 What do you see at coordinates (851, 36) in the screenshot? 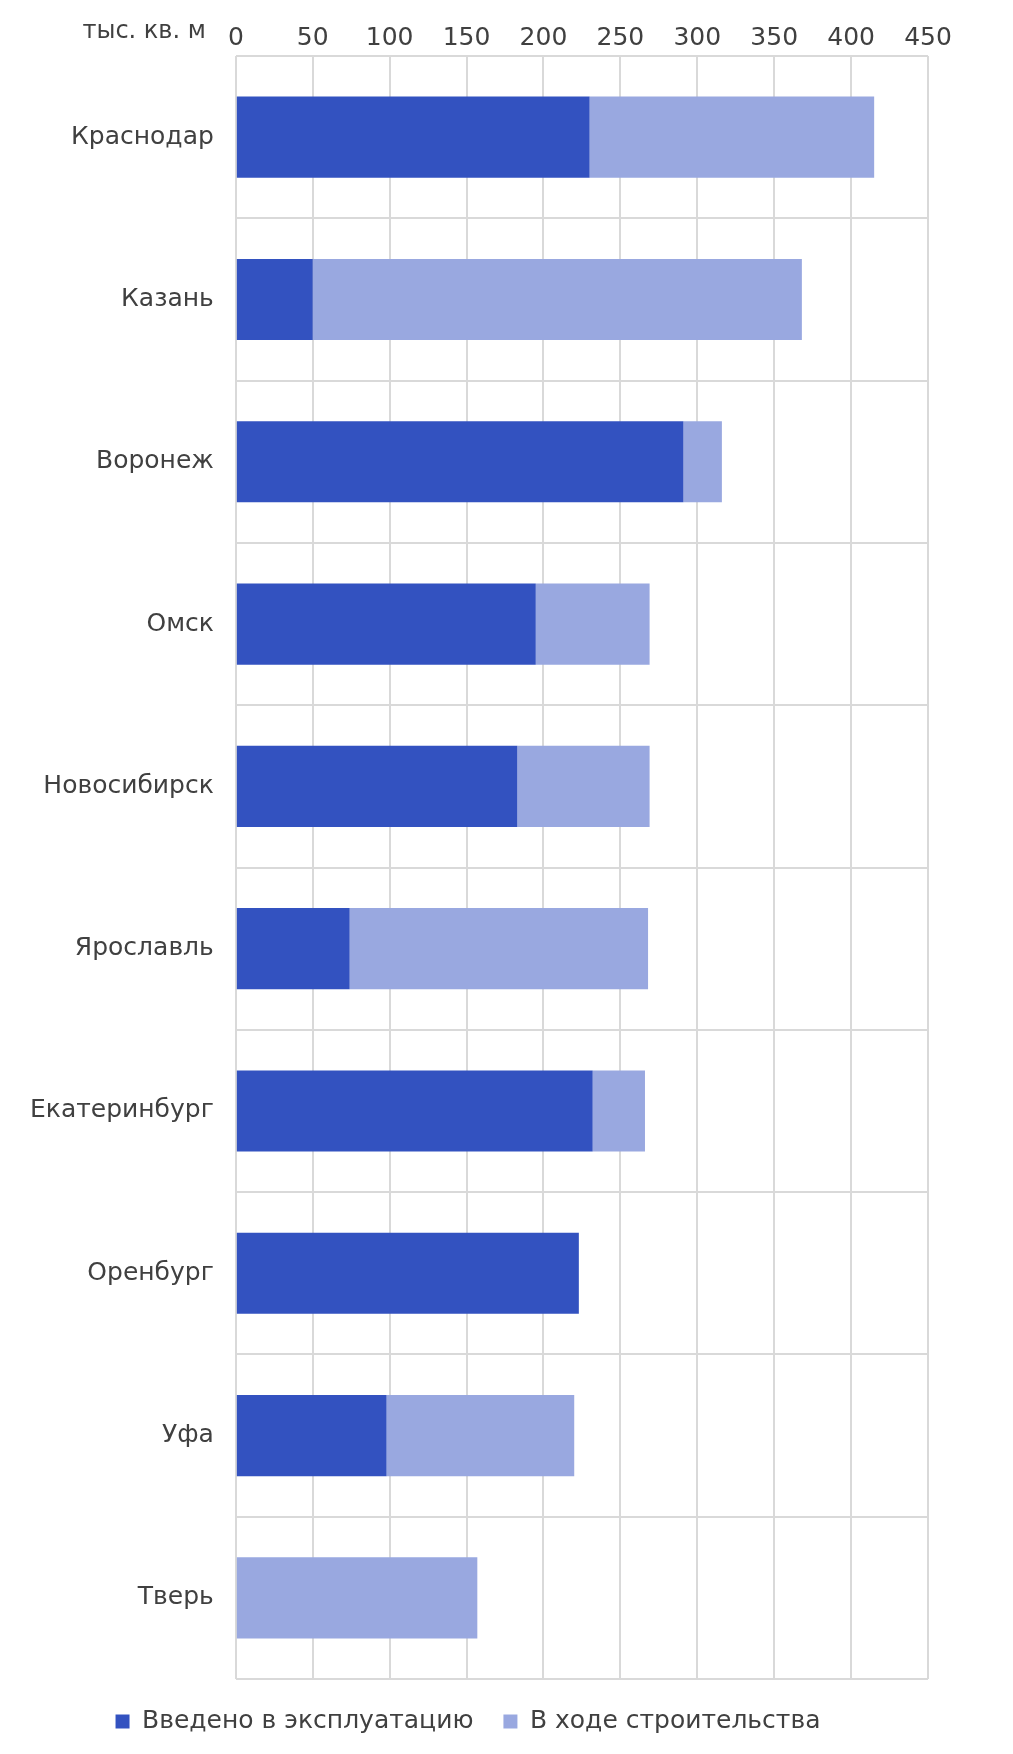
I see `x-tick-label: 400` at bounding box center [851, 36].